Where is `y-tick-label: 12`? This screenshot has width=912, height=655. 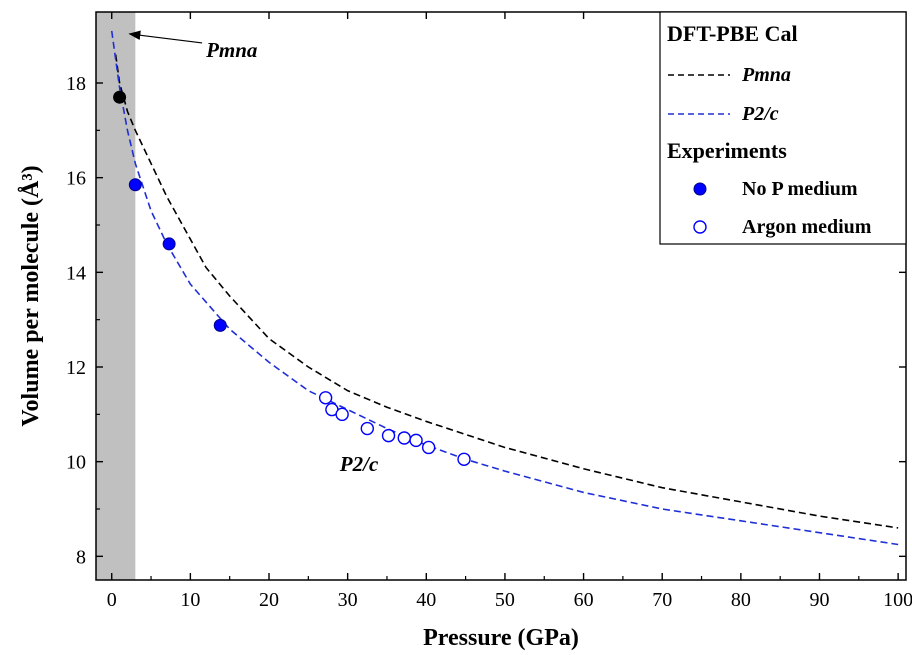
y-tick-label: 12 is located at coordinates (76, 368).